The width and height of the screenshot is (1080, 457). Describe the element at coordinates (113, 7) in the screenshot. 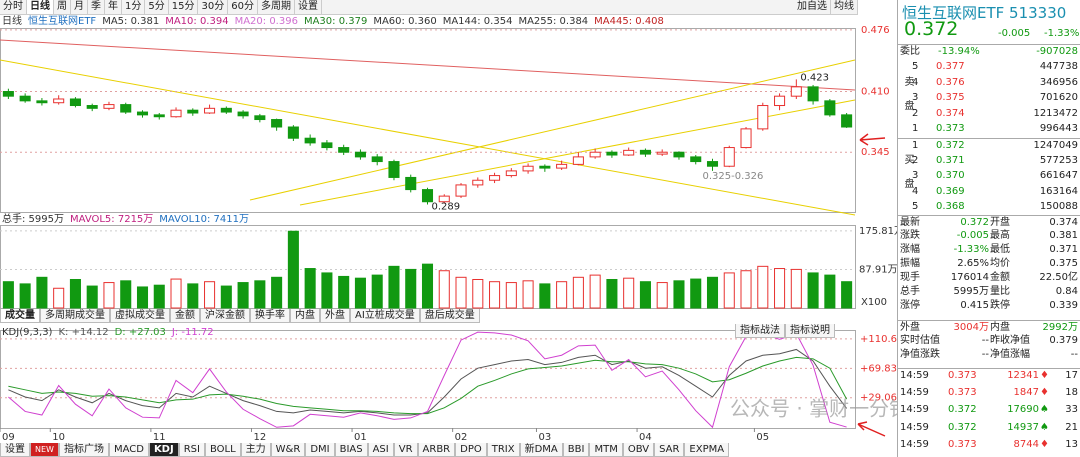

I see `period-button: 年` at that location.